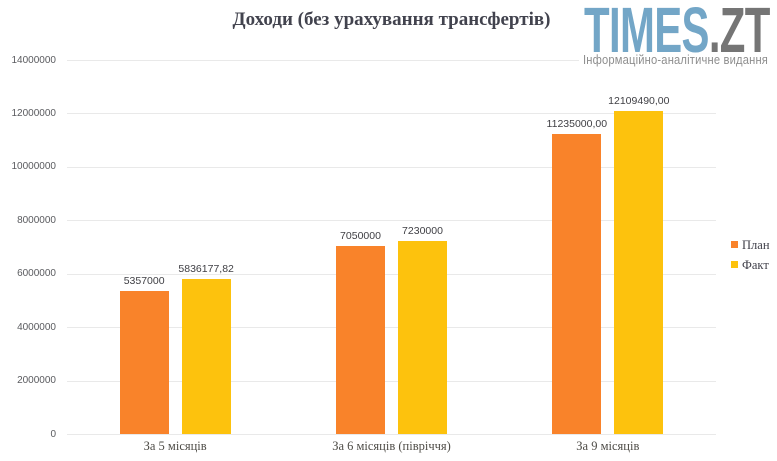  I want to click on legend-item-Факт: Факт, so click(750, 266).